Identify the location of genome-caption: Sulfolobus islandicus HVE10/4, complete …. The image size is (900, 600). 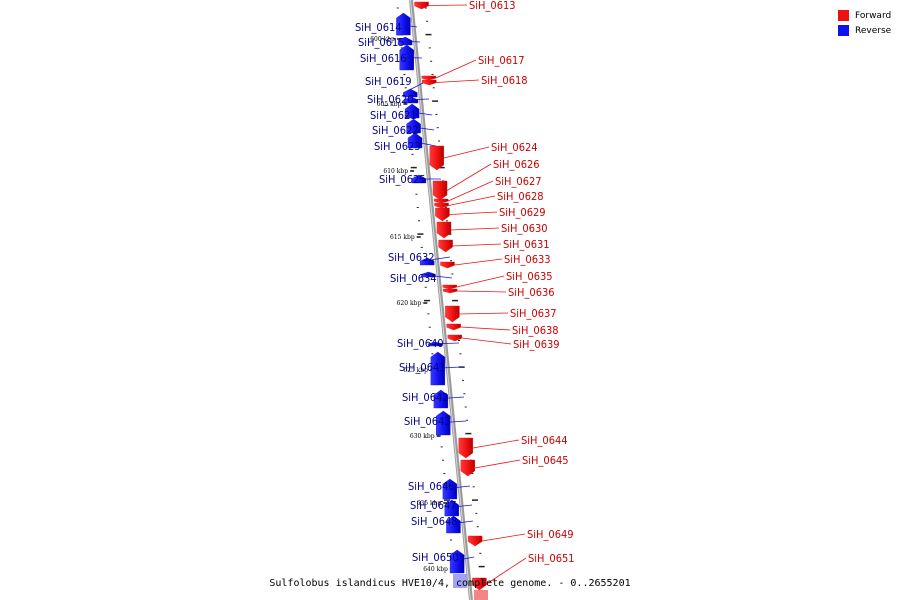
(450, 583).